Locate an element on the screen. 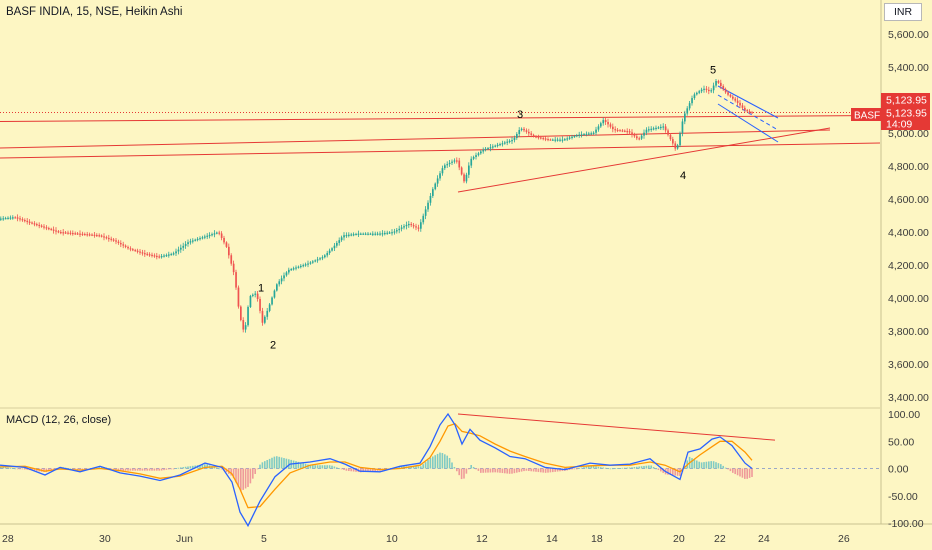  price-axis-tick: 5,600.00 is located at coordinates (908, 35).